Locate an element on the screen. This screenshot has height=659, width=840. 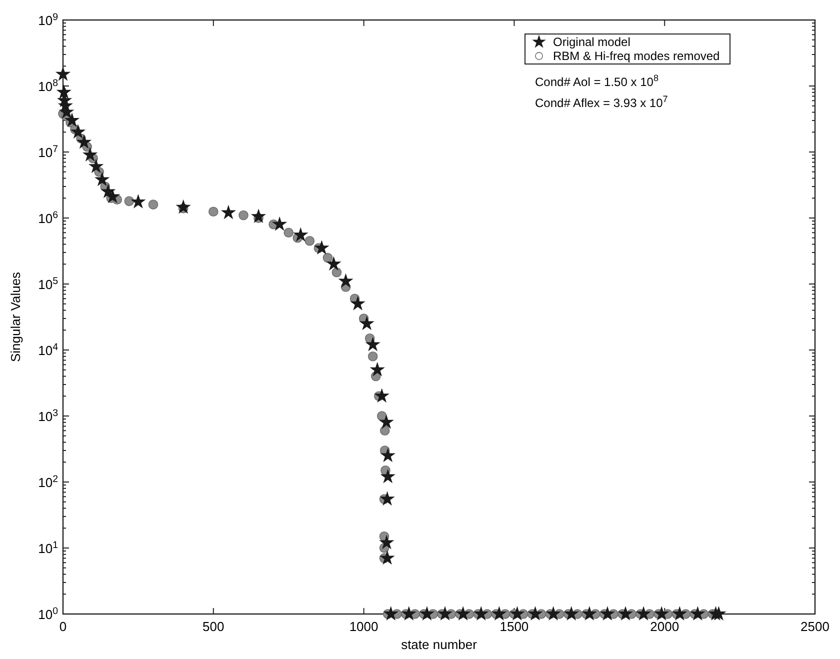
x-tick-label: 2000 is located at coordinates (665, 626).